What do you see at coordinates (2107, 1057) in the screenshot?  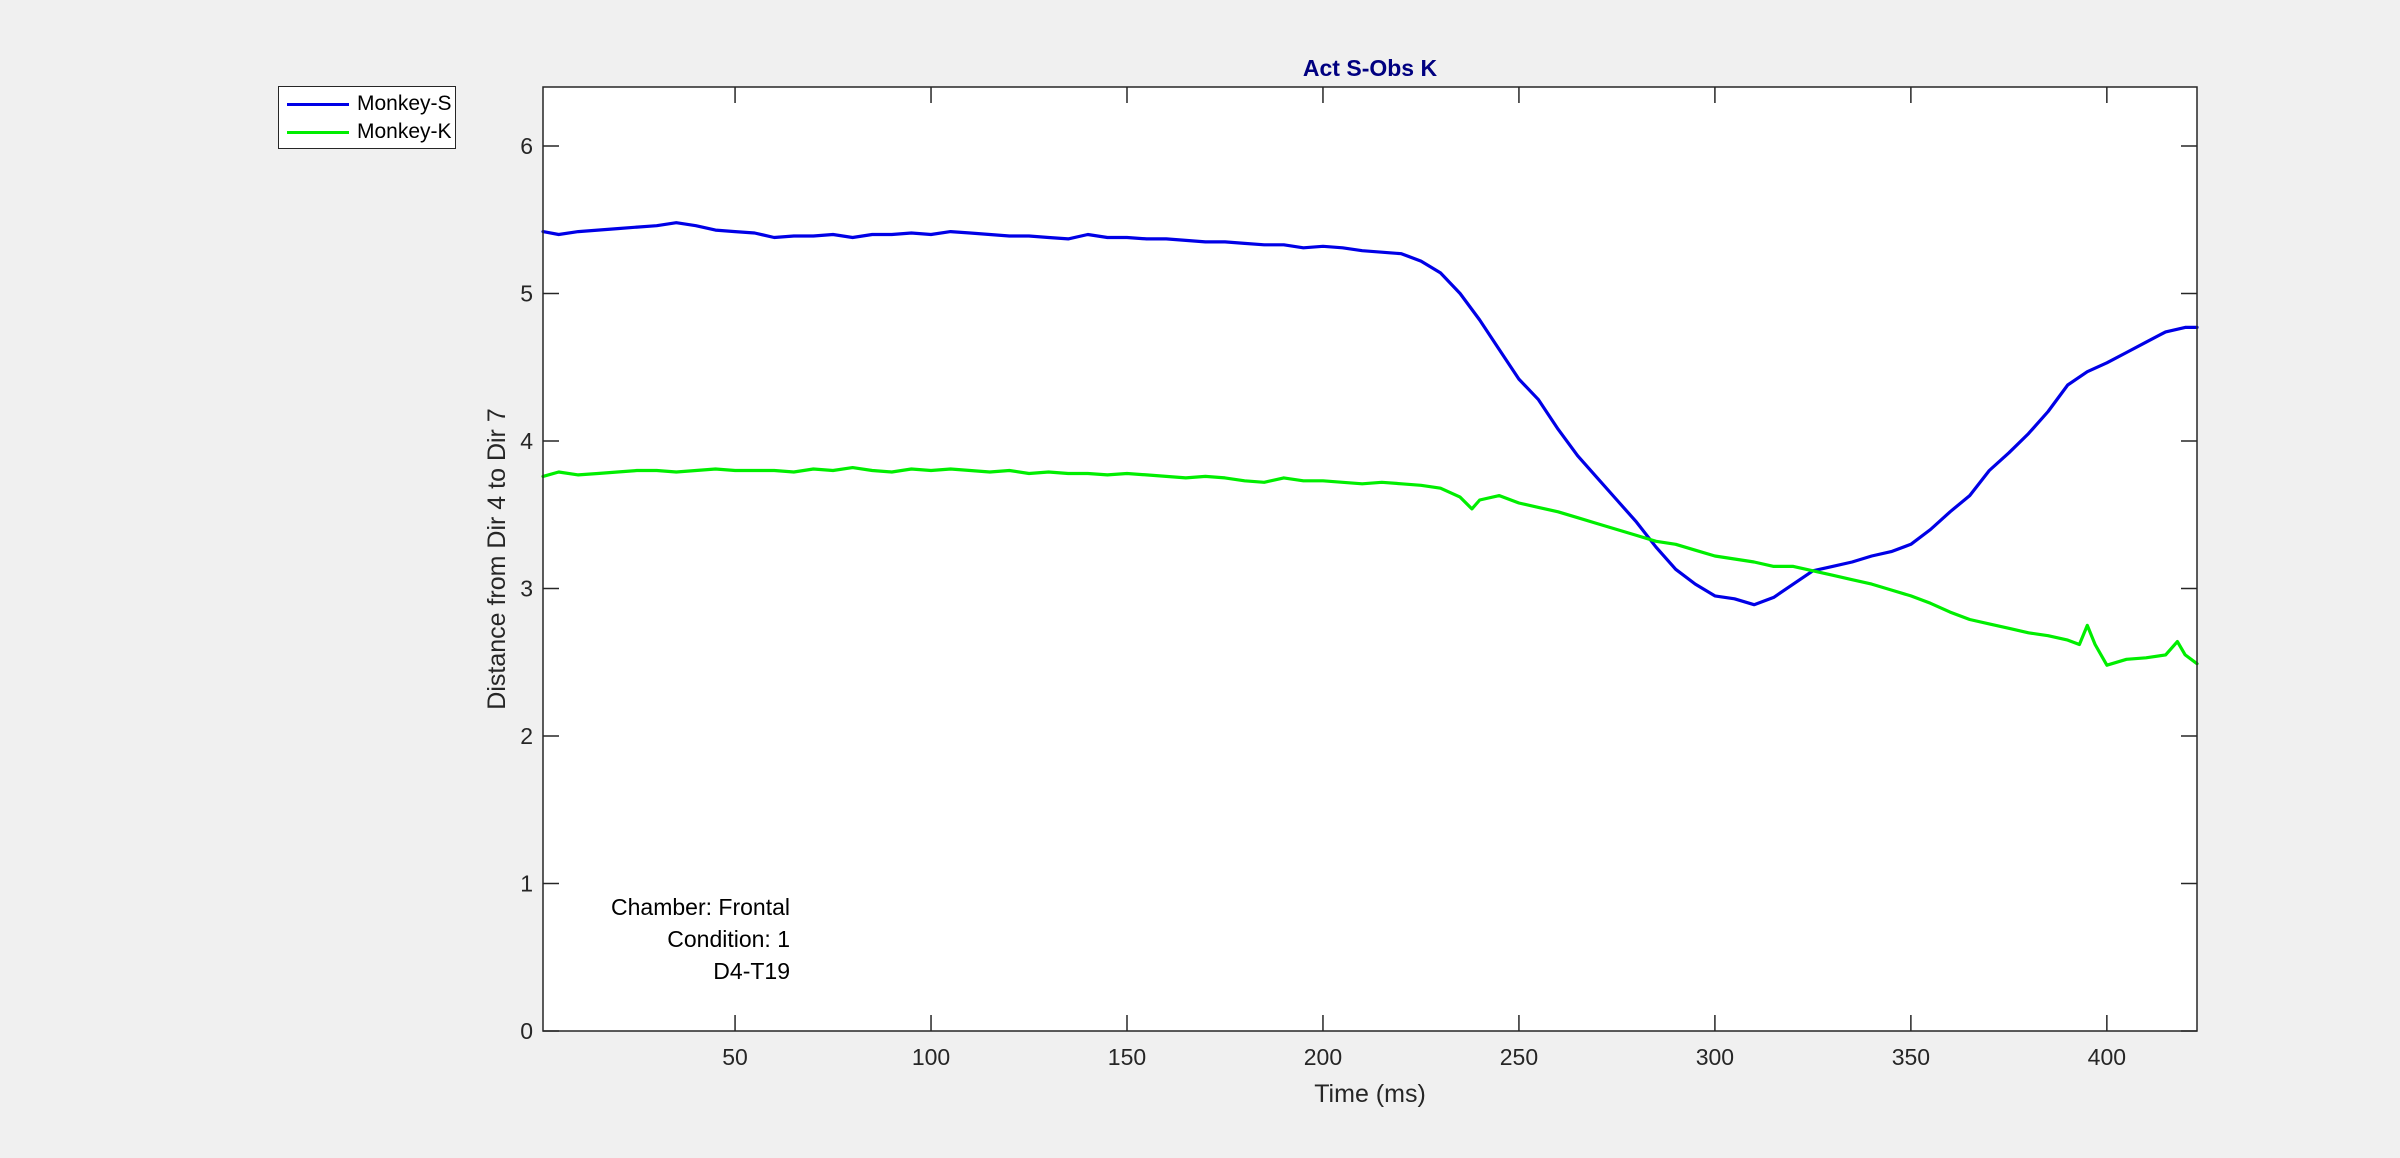 I see `x-tick-label: 400` at bounding box center [2107, 1057].